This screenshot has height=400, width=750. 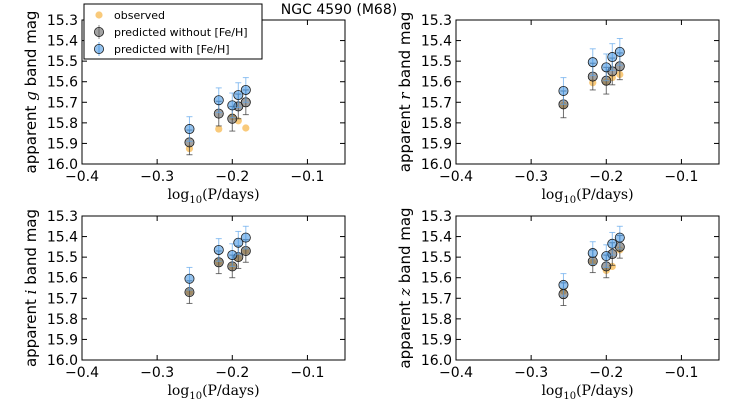 I want to click on y-tick-label-z: 15.6, so click(x=436, y=279).